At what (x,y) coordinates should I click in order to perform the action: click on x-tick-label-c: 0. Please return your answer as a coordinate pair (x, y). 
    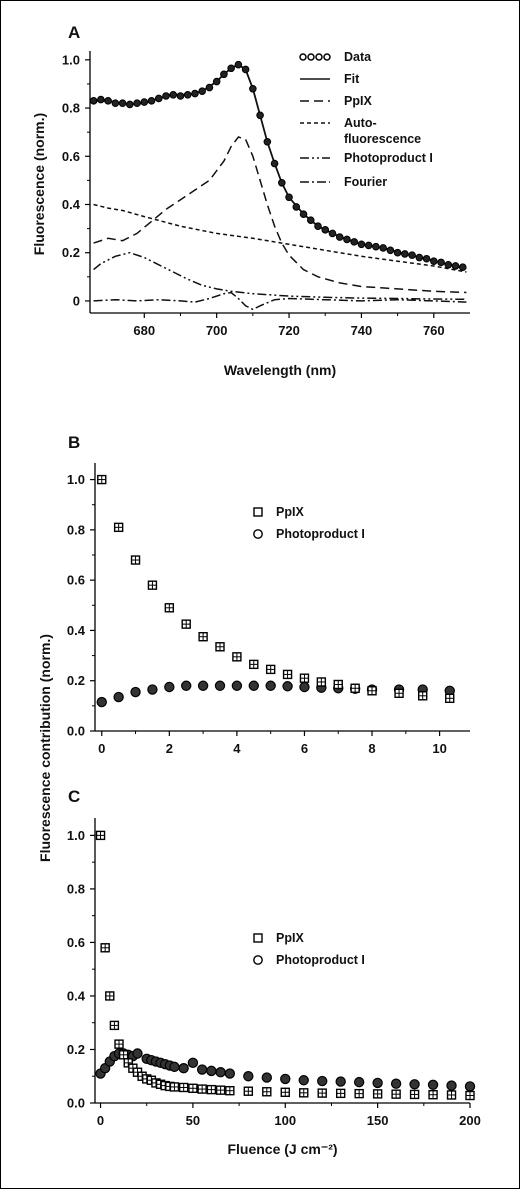
    Looking at the image, I should click on (100, 1120).